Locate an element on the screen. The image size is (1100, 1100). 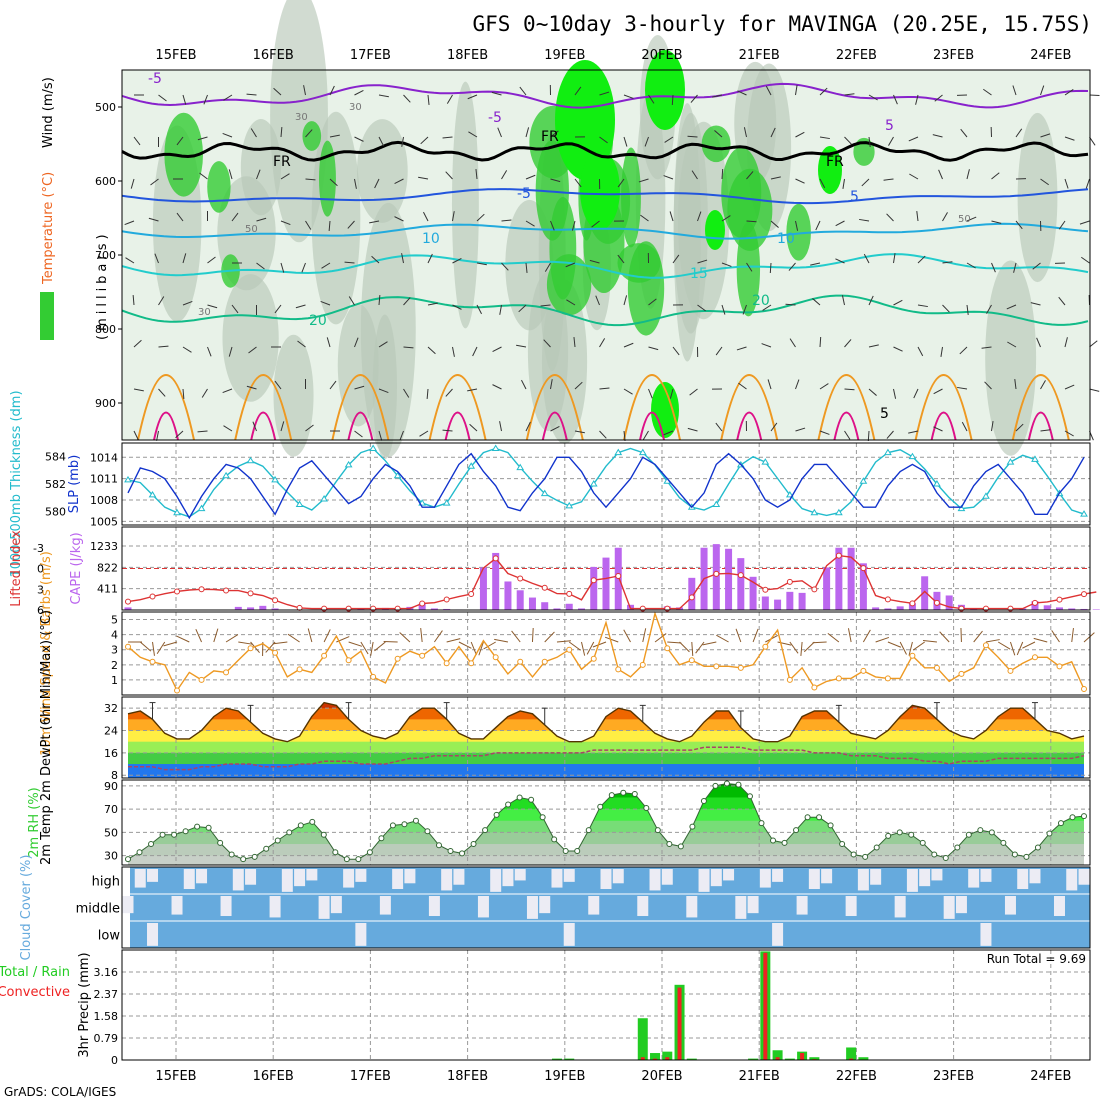
temp-contour-label: 20 is located at coordinates (318, 321).